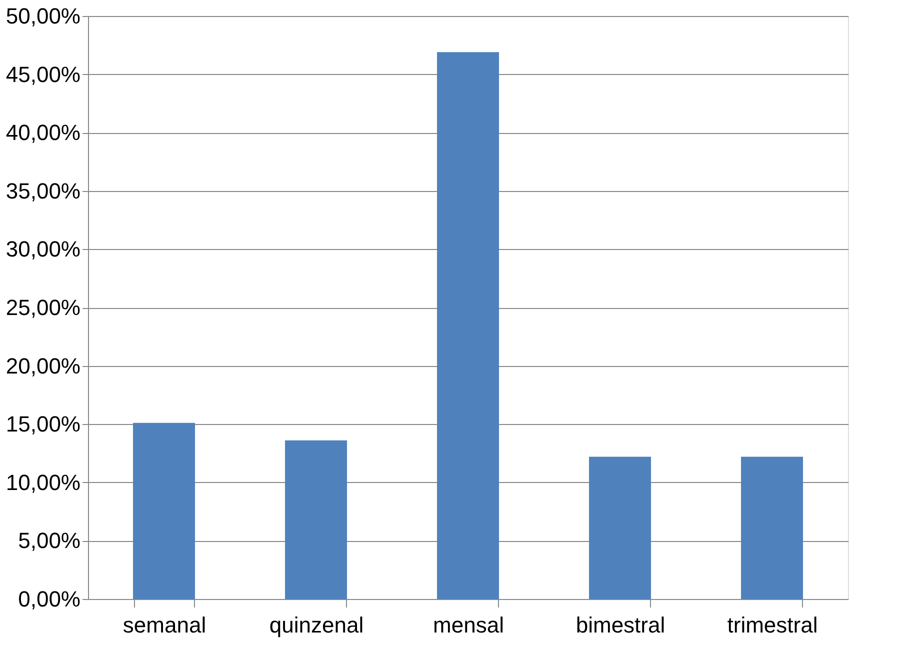  What do you see at coordinates (49, 599) in the screenshot?
I see `y-tick-label: 0,00%` at bounding box center [49, 599].